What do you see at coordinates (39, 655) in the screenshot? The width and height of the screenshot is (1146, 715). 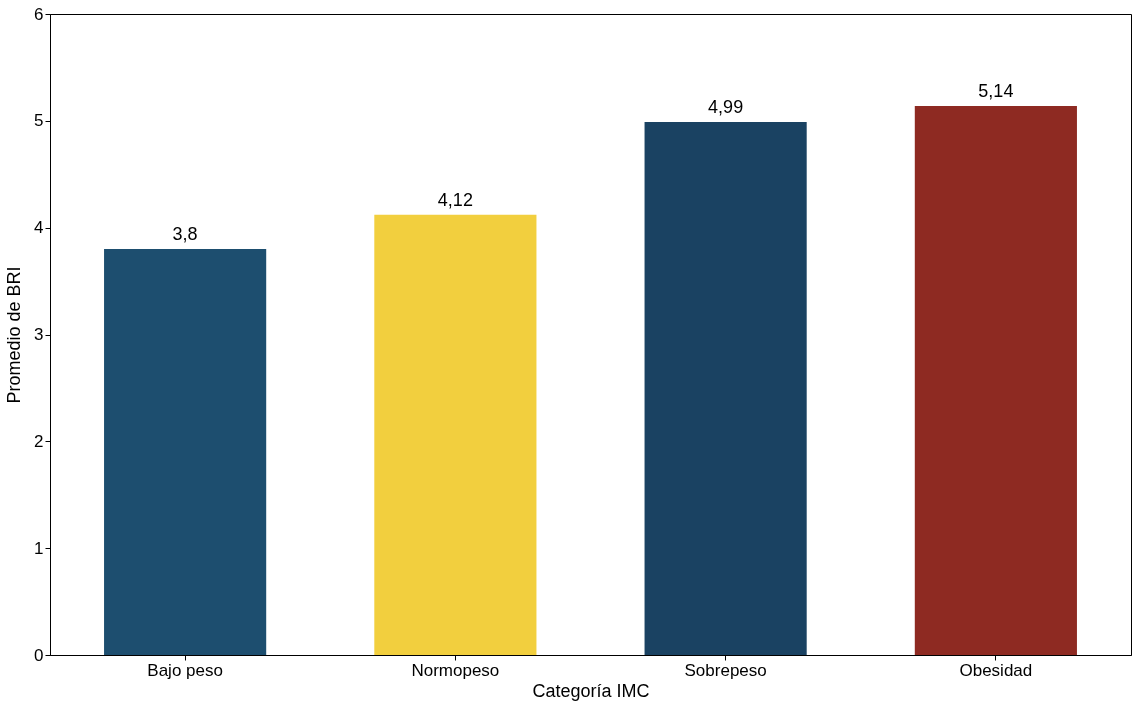 I see `y-tick-label: 0` at bounding box center [39, 655].